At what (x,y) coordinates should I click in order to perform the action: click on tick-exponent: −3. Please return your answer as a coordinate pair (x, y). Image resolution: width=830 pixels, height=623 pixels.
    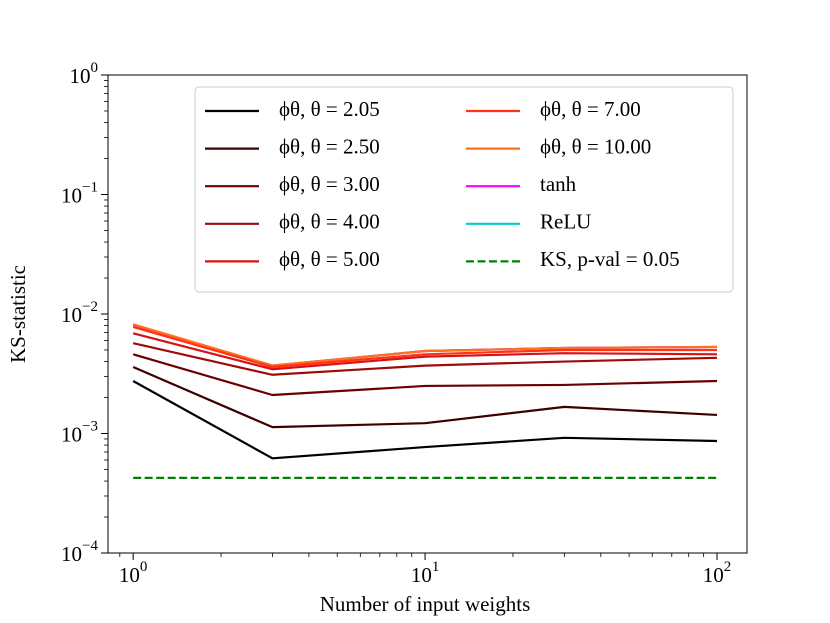
    Looking at the image, I should click on (90, 427).